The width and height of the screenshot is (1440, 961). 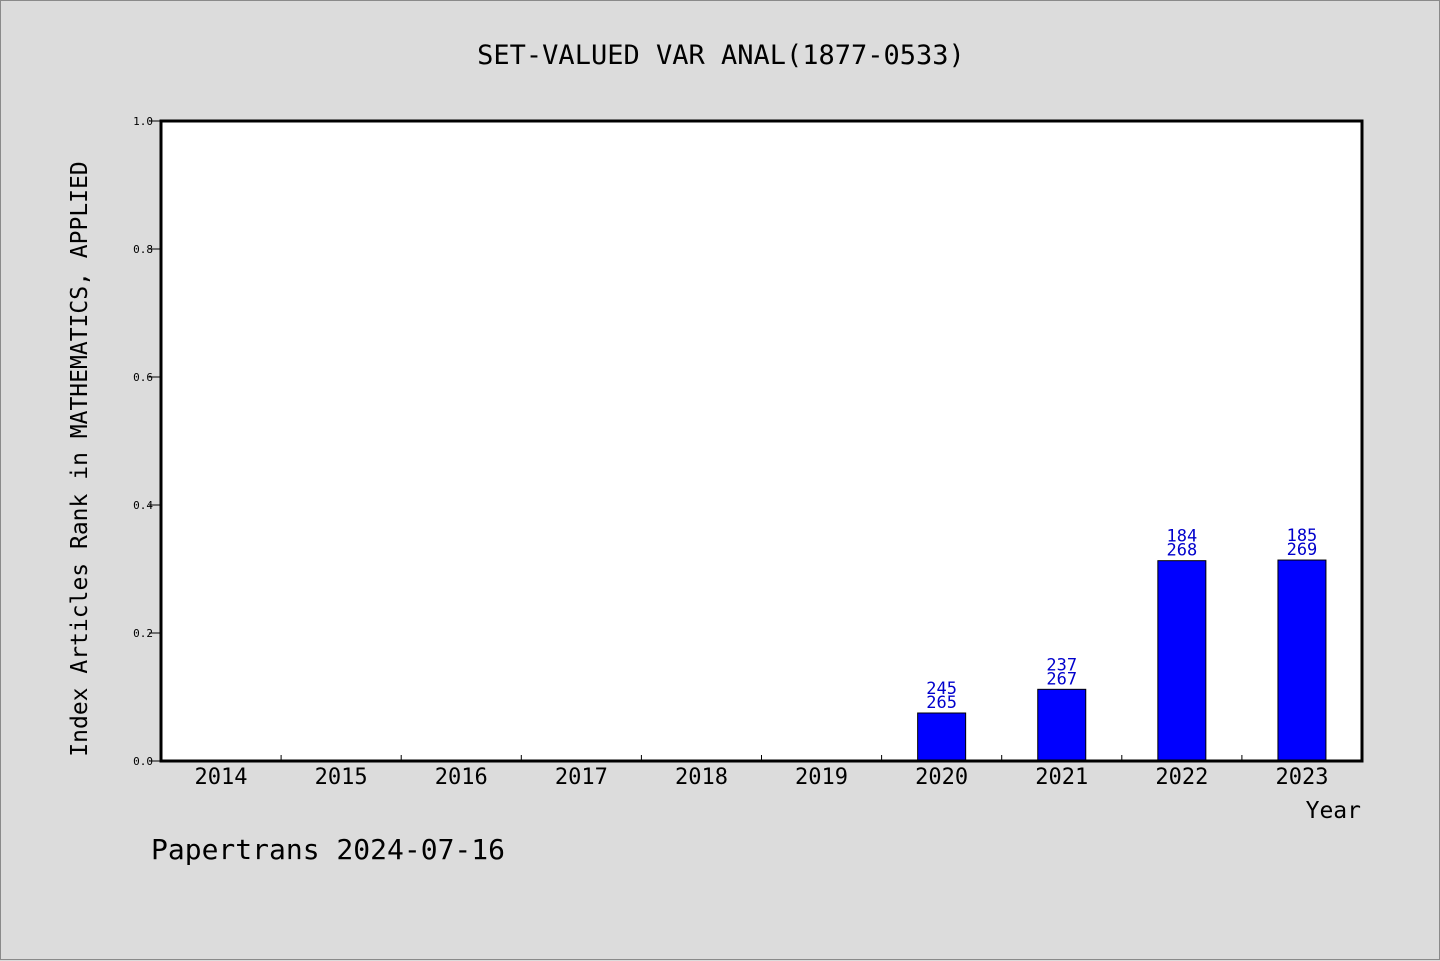 I want to click on bars-layer, so click(x=1122, y=660).